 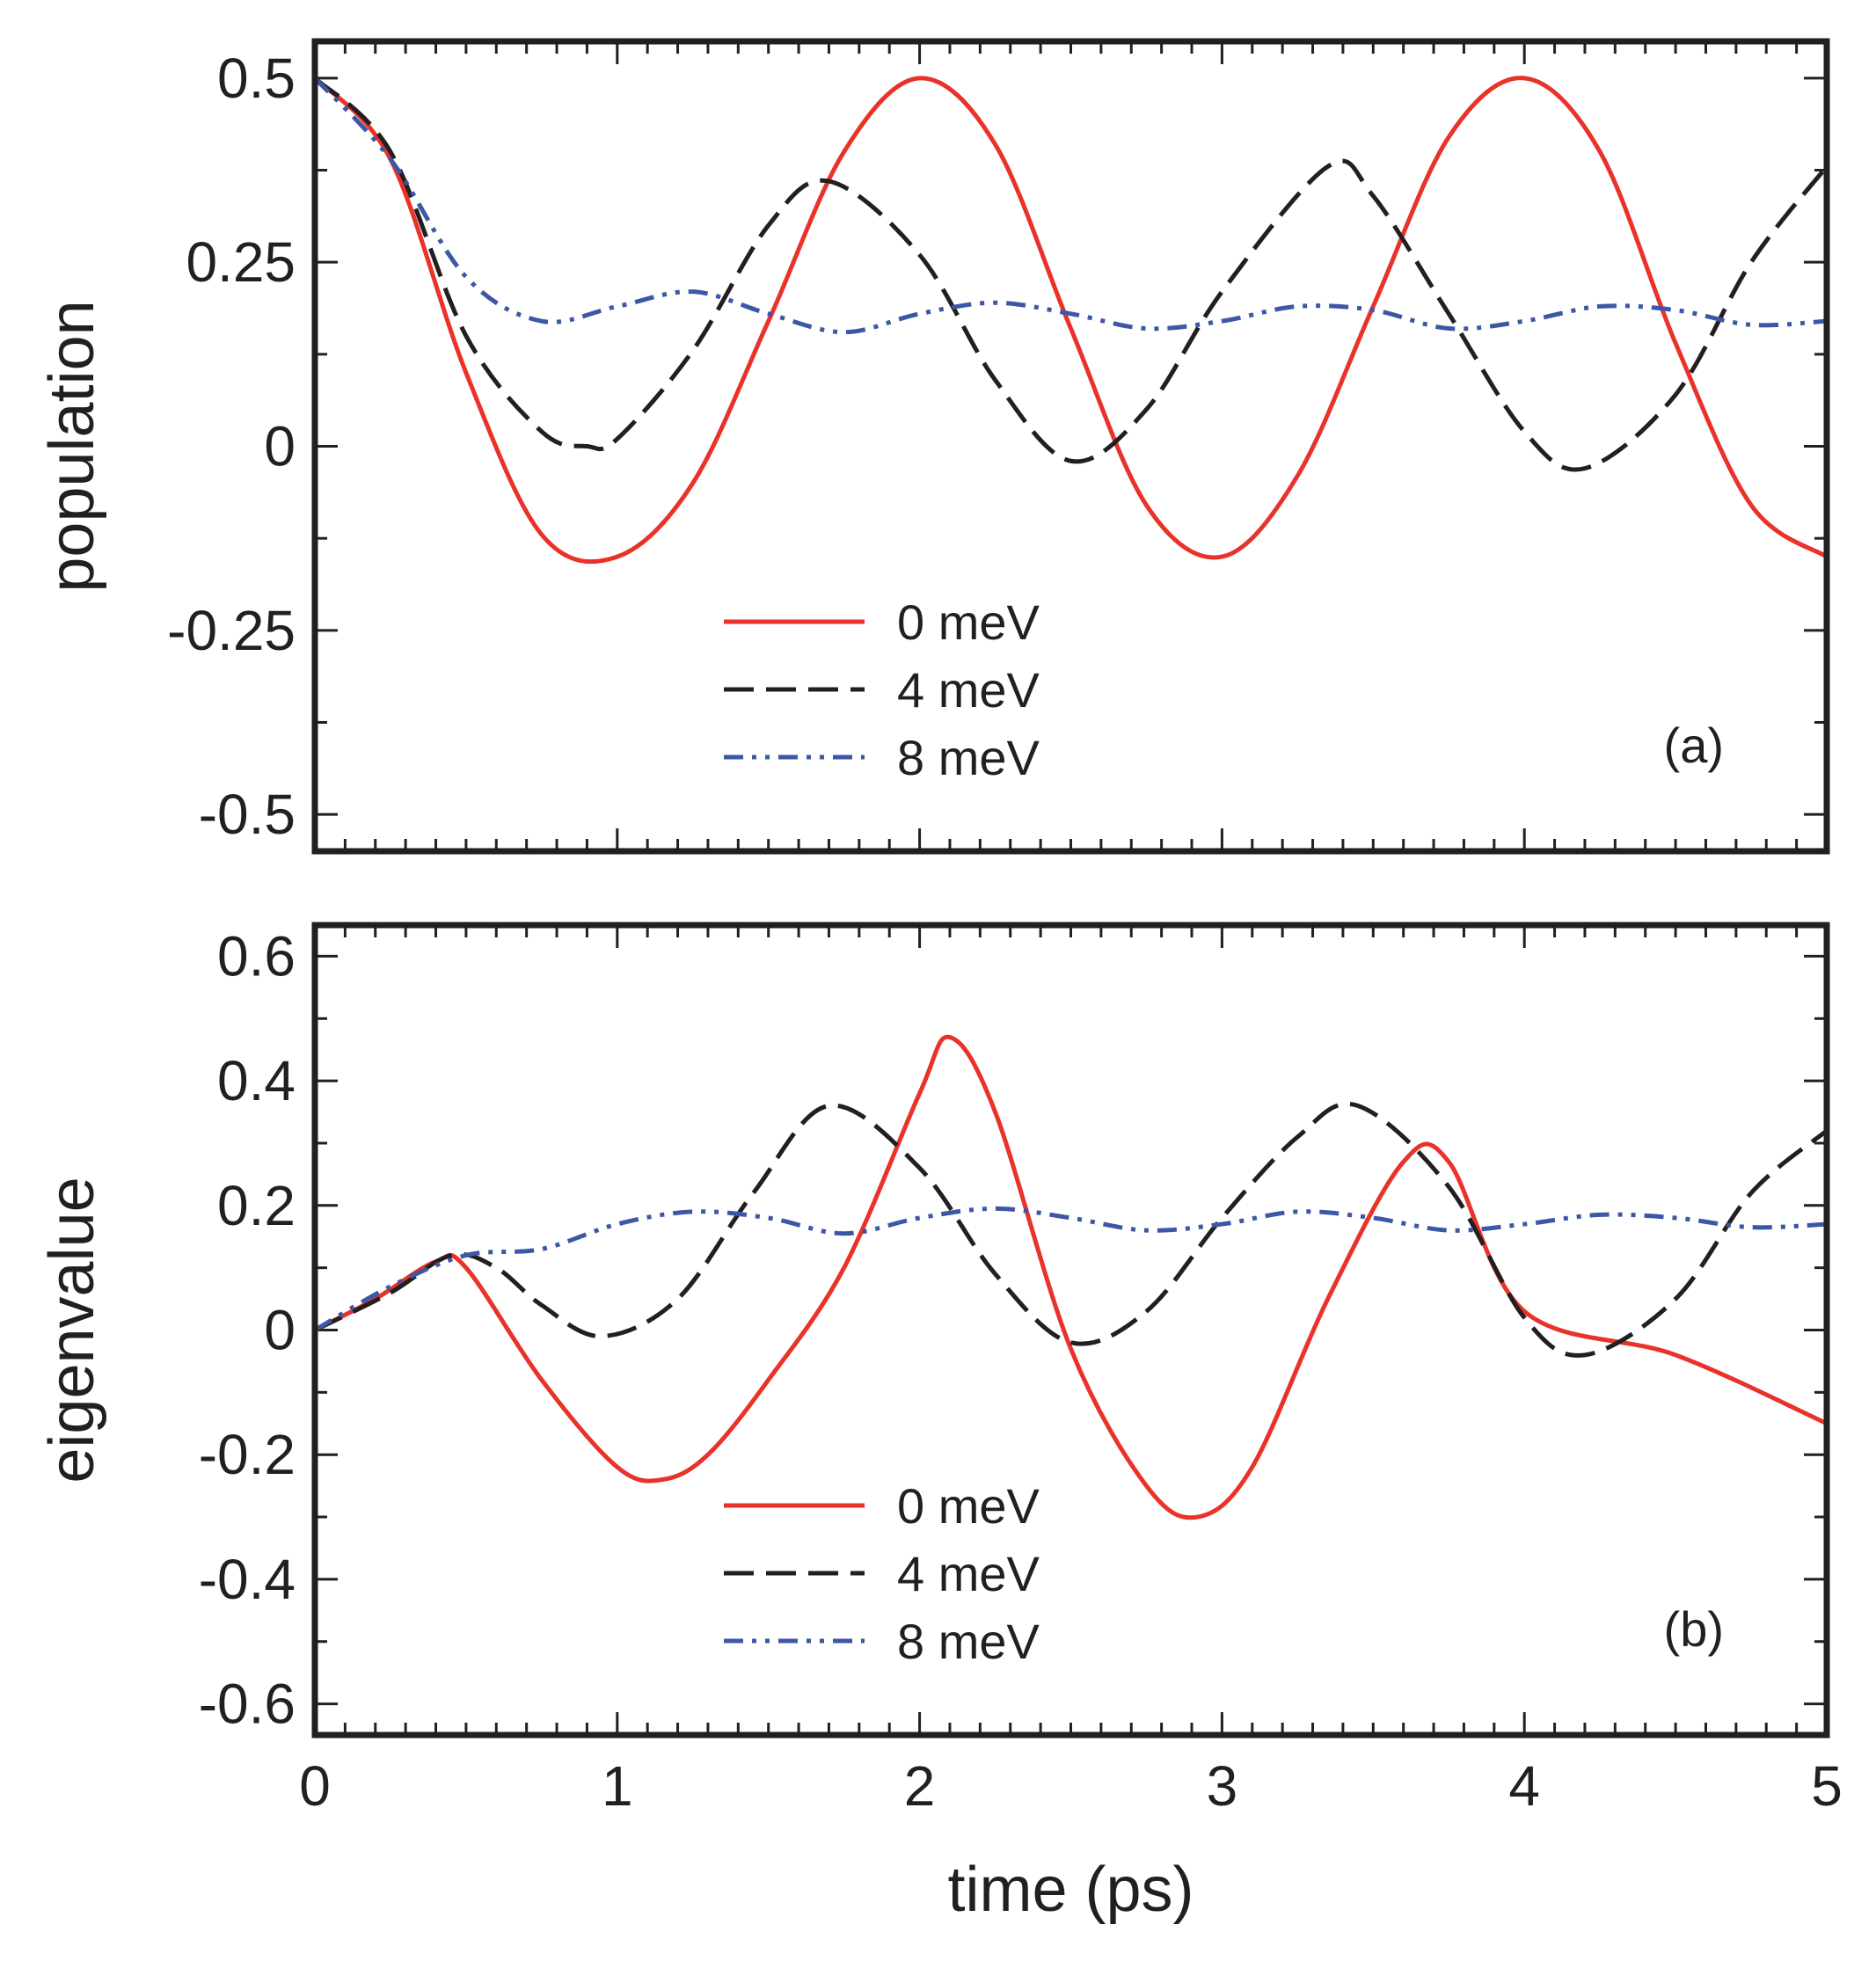 I want to click on x-tick-label: 0, so click(x=315, y=1786).